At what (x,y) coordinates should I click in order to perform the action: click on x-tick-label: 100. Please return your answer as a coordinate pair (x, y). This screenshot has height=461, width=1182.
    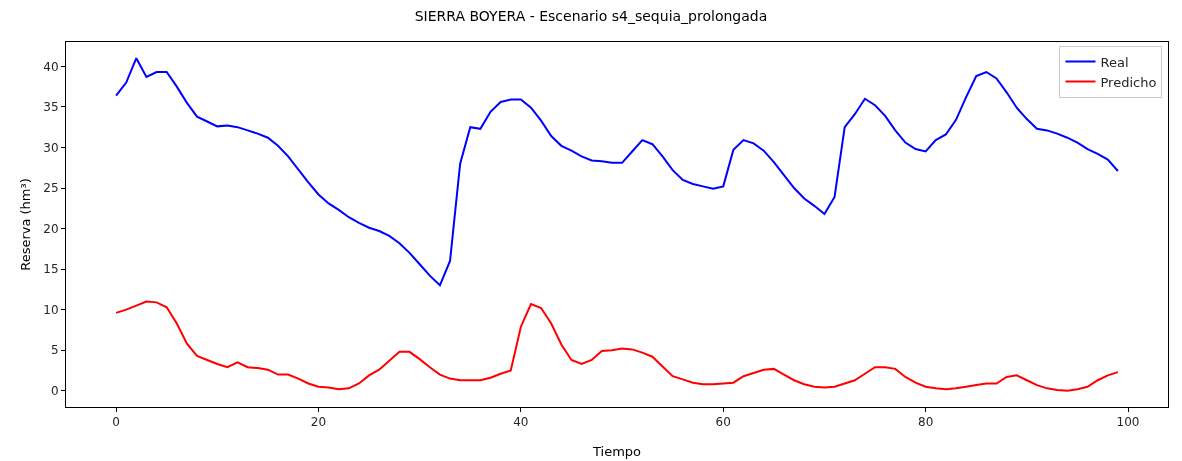
    Looking at the image, I should click on (1128, 422).